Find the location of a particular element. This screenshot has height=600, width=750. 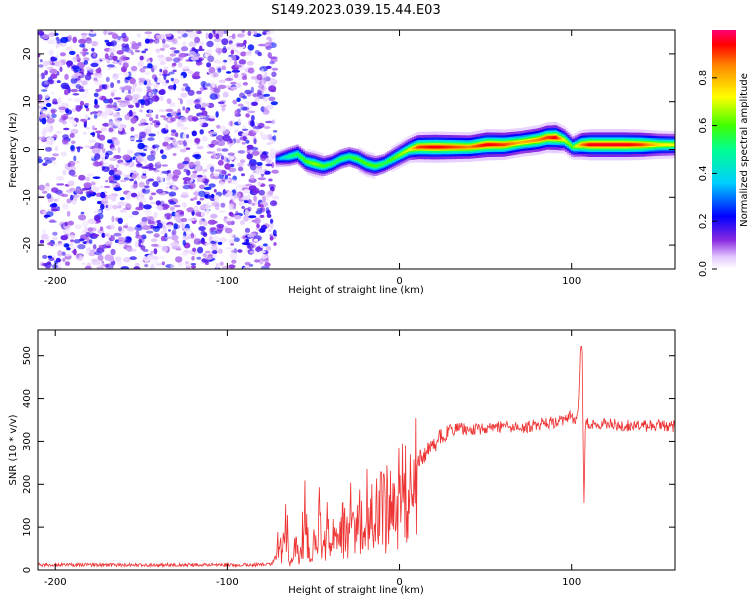

x-tick-label: 100 is located at coordinates (571, 582).